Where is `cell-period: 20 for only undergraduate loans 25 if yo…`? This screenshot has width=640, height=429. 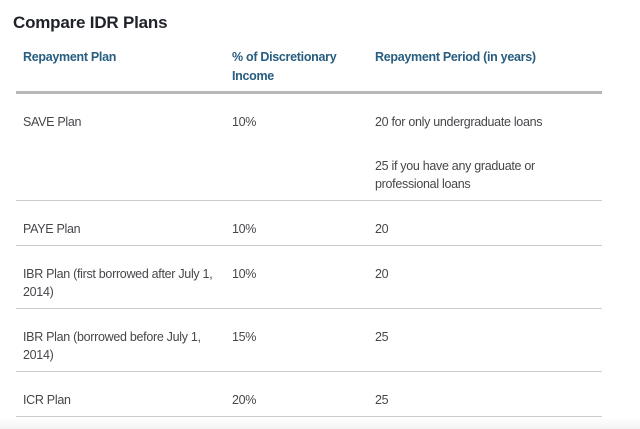 cell-period: 20 for only undergraduate loans 25 if yo… is located at coordinates (488, 146).